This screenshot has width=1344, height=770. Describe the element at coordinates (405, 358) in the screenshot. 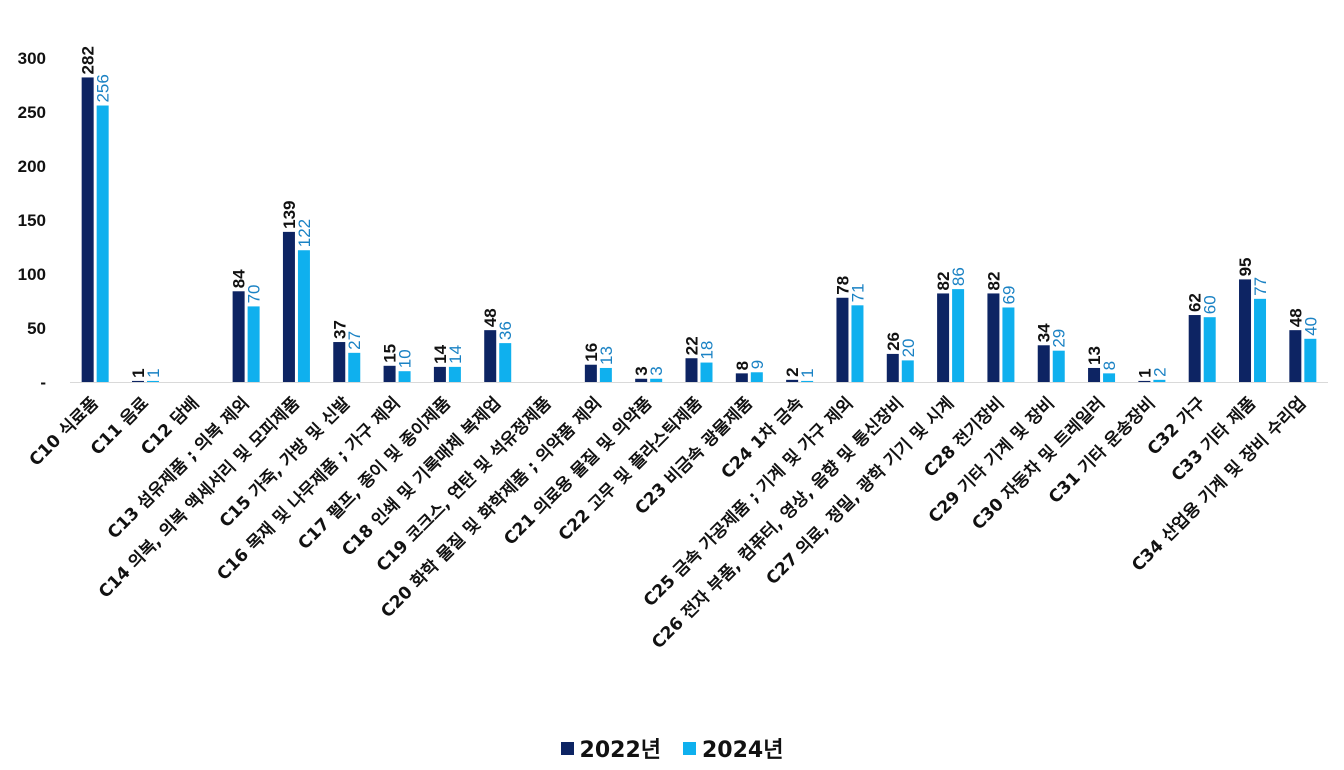

I see `data-label-2024: 10` at that location.